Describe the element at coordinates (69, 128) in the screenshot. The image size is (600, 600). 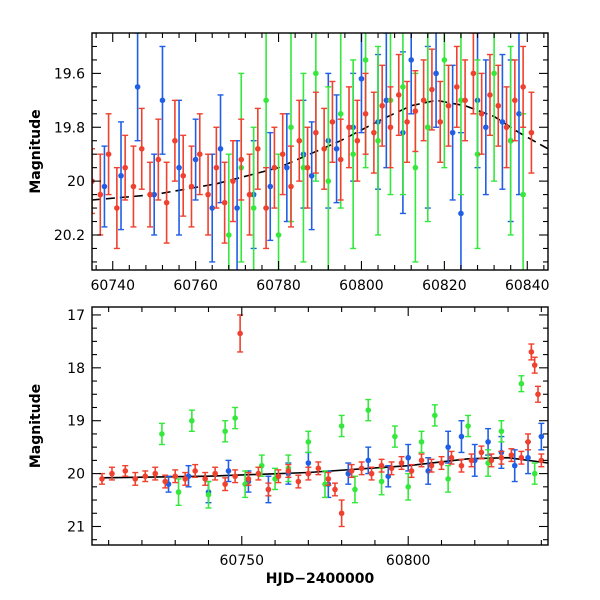
I see `y-tick-label: 19.8` at that location.